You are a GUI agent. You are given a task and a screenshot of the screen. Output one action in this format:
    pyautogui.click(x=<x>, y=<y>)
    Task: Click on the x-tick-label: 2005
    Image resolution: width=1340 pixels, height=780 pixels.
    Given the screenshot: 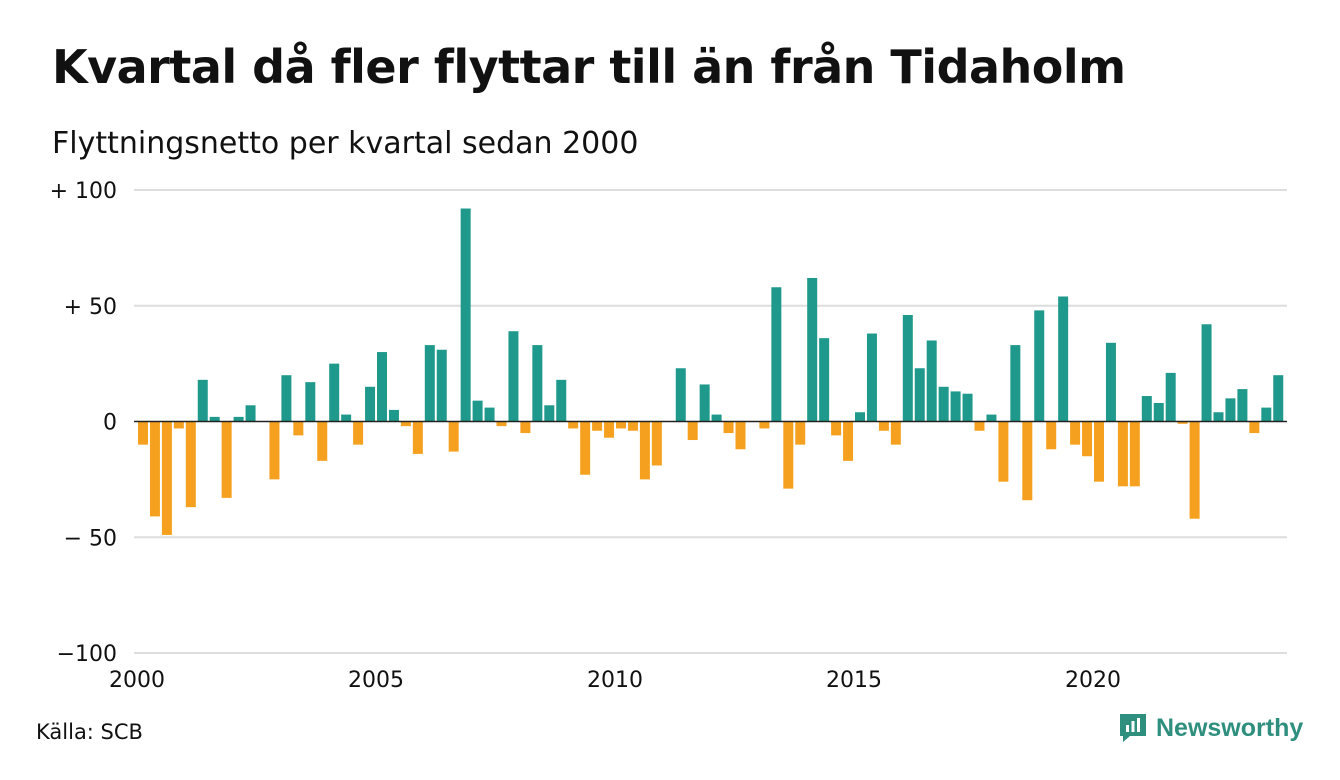 What is the action you would take?
    pyautogui.click(x=376, y=680)
    